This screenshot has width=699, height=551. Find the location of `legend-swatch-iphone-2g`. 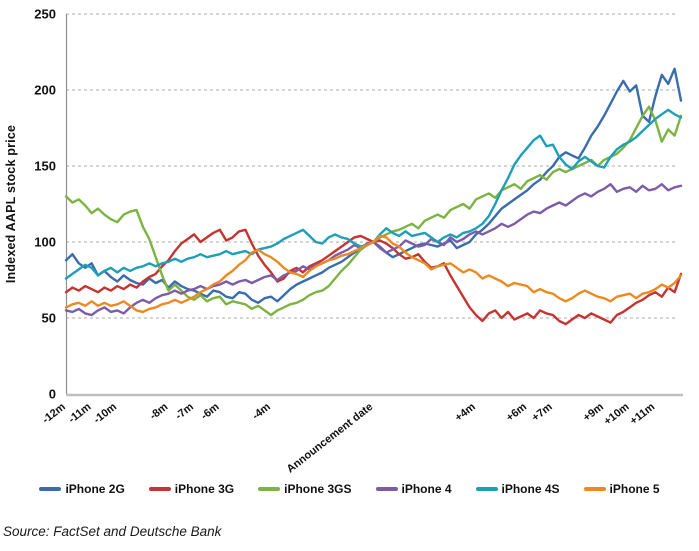

legend-swatch-iphone-2g is located at coordinates (50, 489).